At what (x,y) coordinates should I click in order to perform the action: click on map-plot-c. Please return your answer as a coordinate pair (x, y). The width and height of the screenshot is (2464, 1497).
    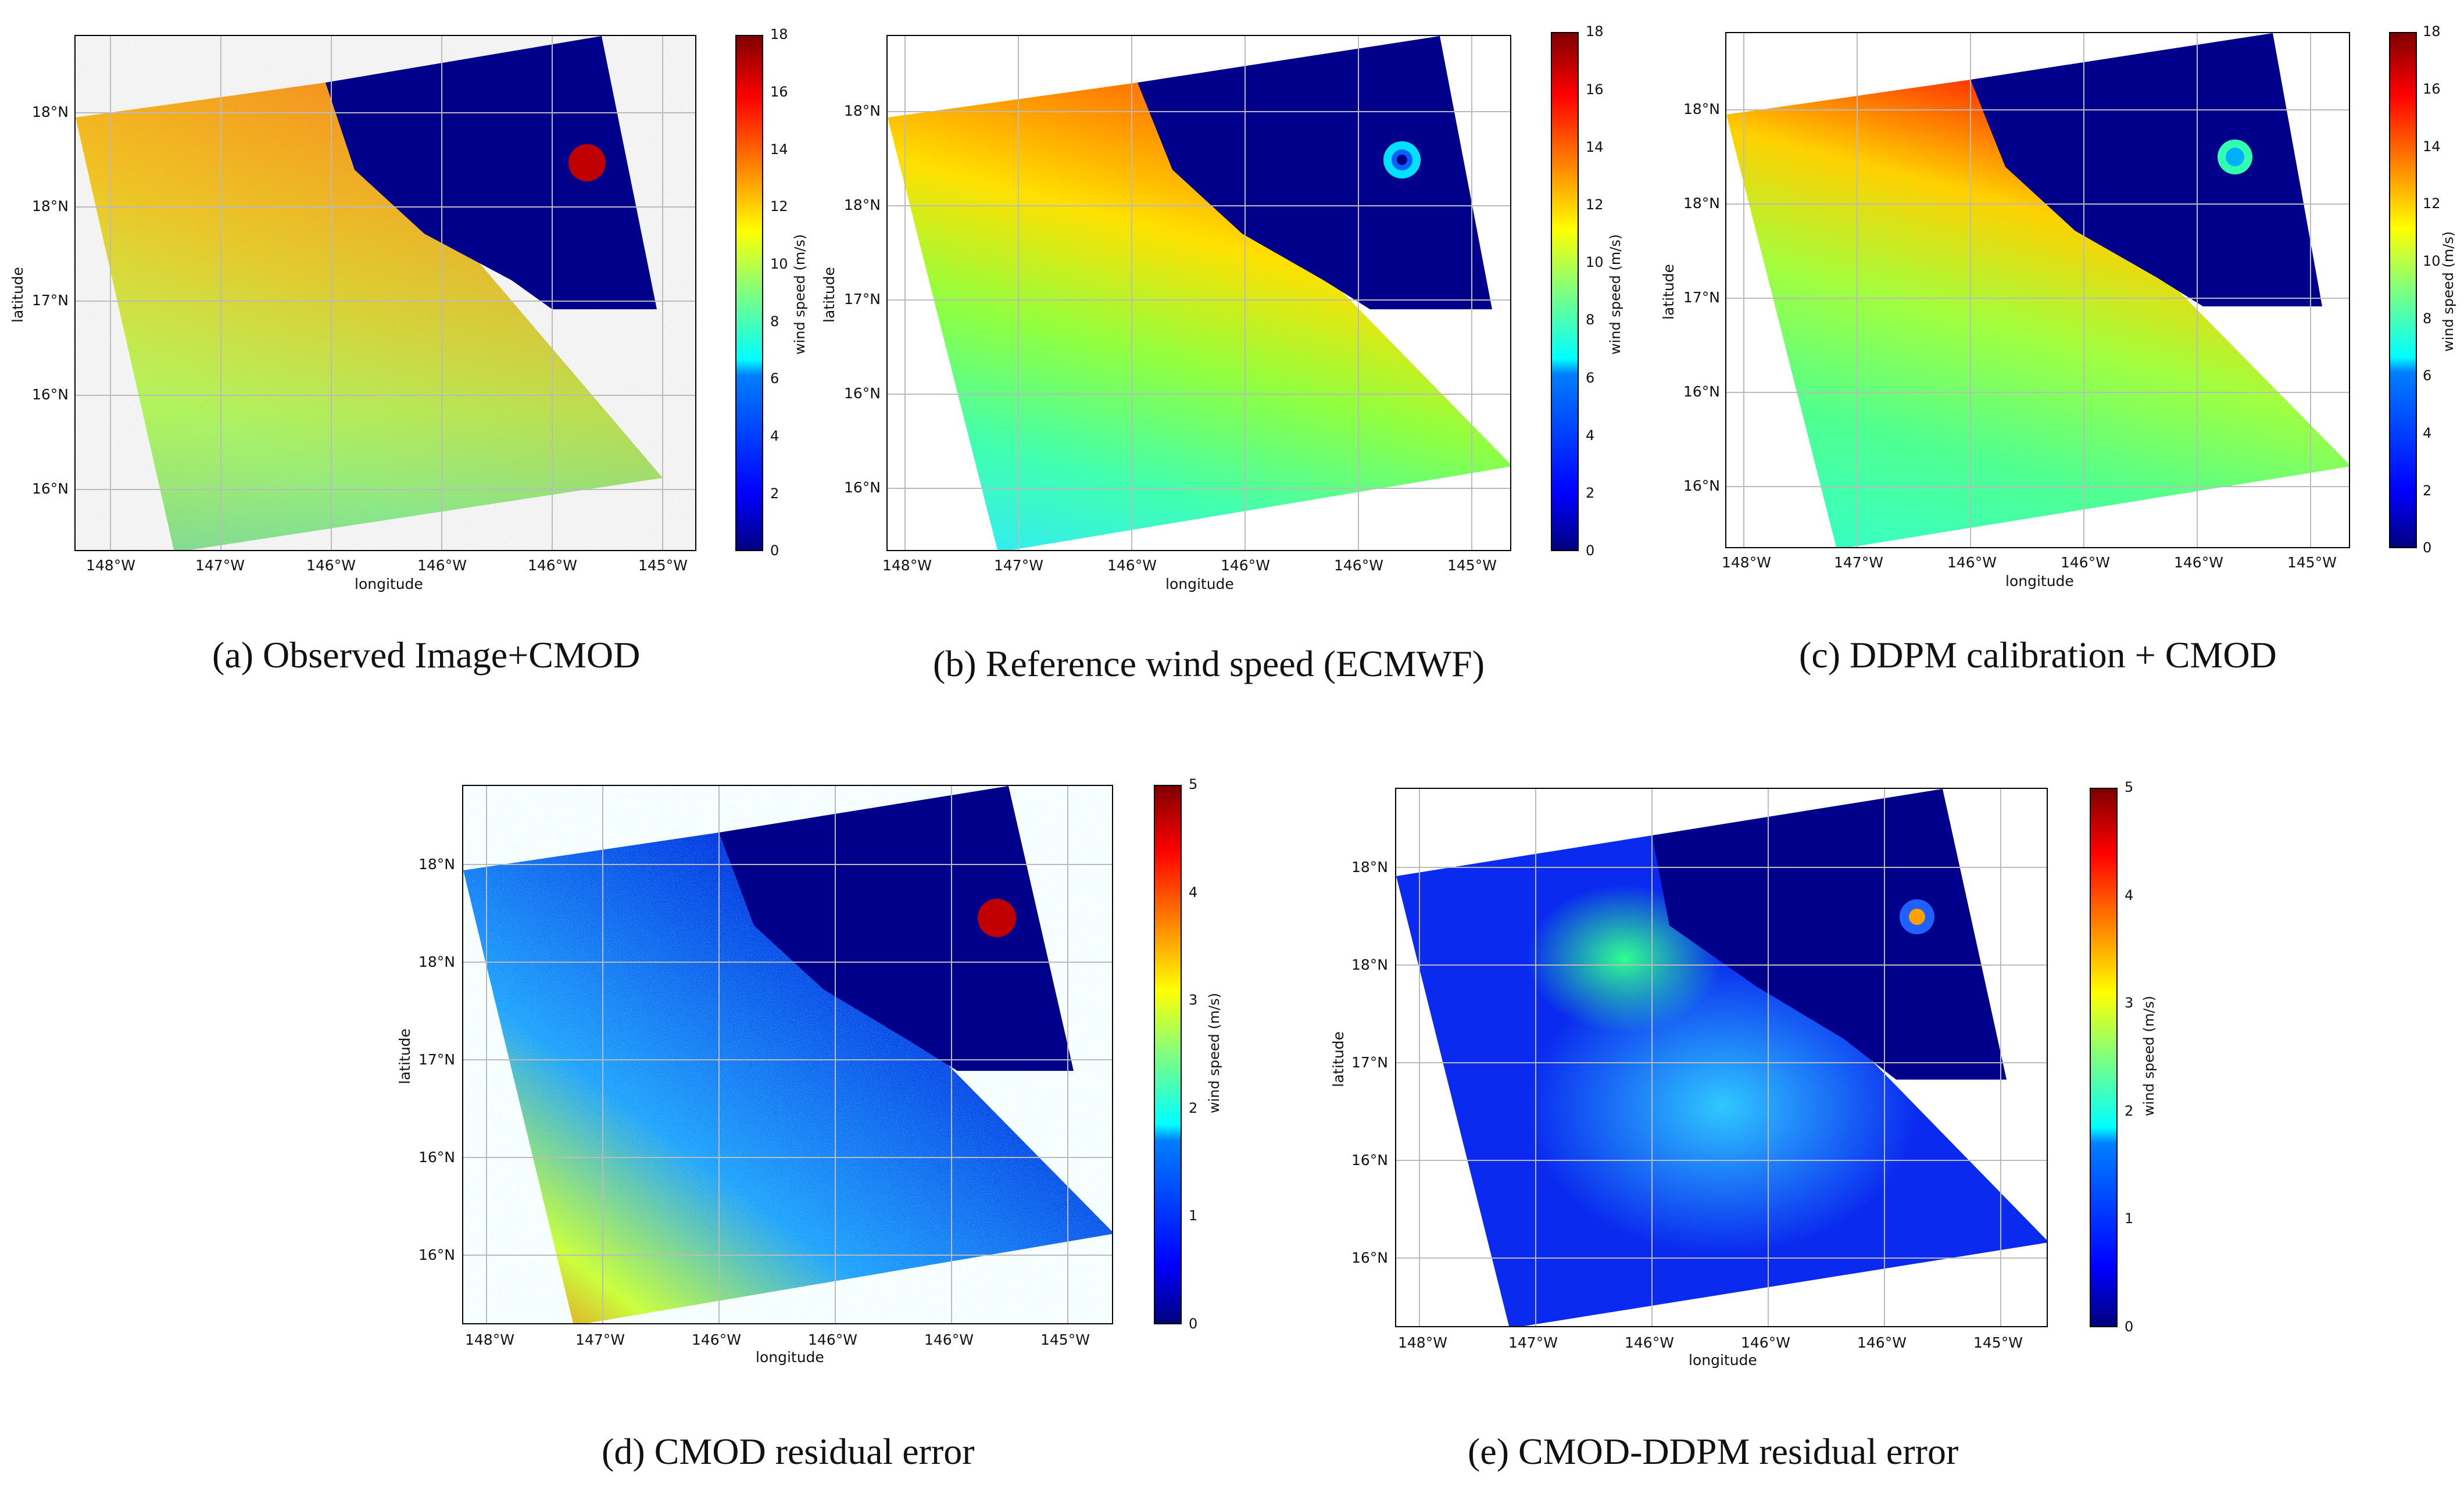
    Looking at the image, I should click on (2037, 290).